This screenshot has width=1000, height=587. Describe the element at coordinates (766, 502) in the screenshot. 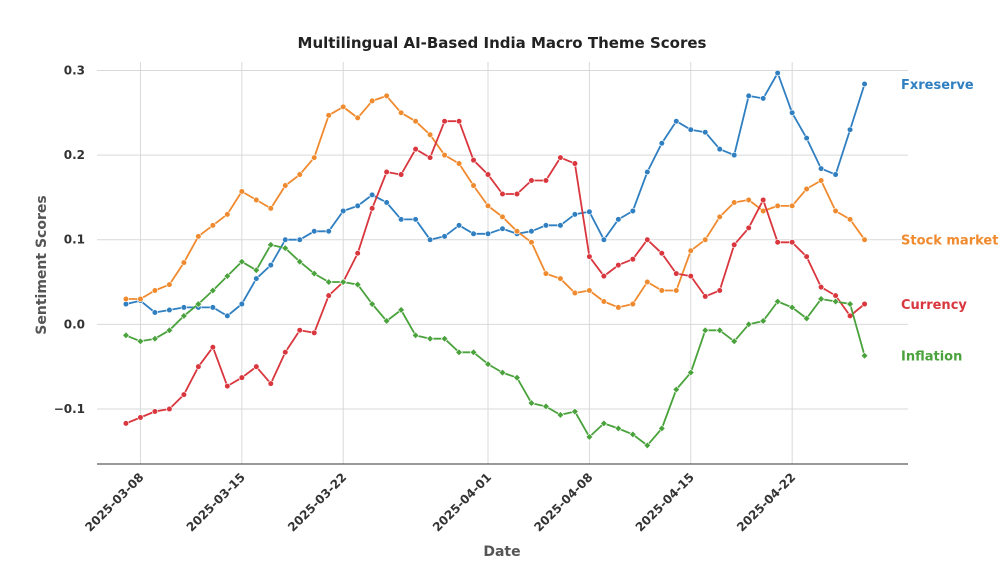

I see `x-tick-label: 2025-04-22` at that location.